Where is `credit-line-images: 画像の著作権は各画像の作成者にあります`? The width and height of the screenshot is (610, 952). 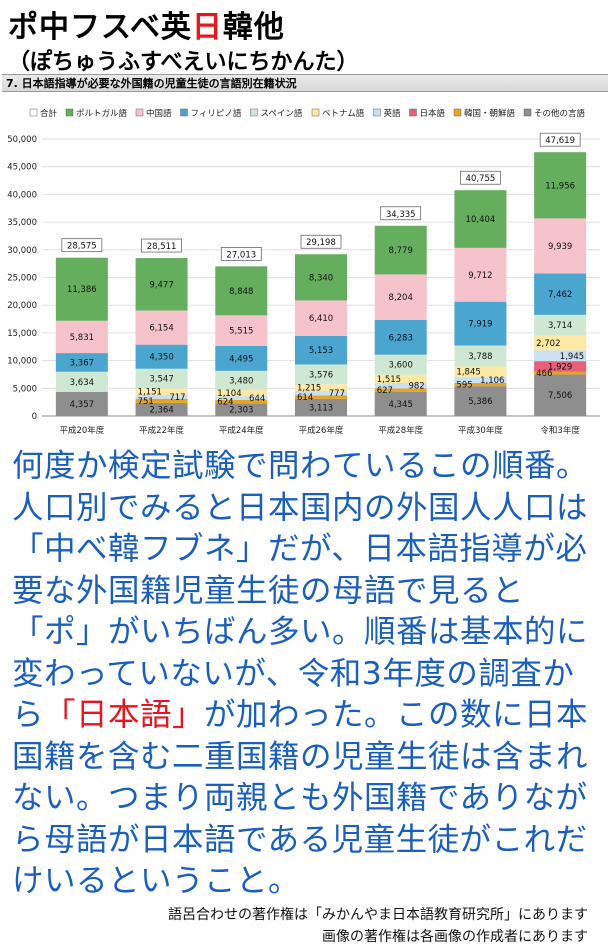 credit-line-images: 画像の著作権は各画像の作成者にあります is located at coordinates (455, 937).